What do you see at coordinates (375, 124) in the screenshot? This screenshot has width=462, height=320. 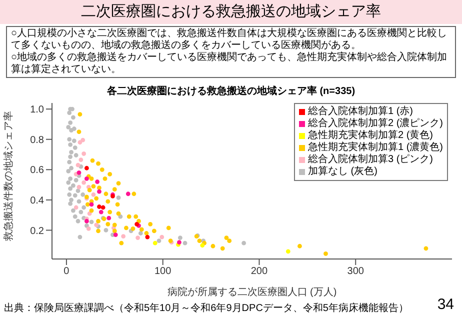 I see `legend-label: 総合入院体制加算2 (濃ピンク)` at bounding box center [375, 124].